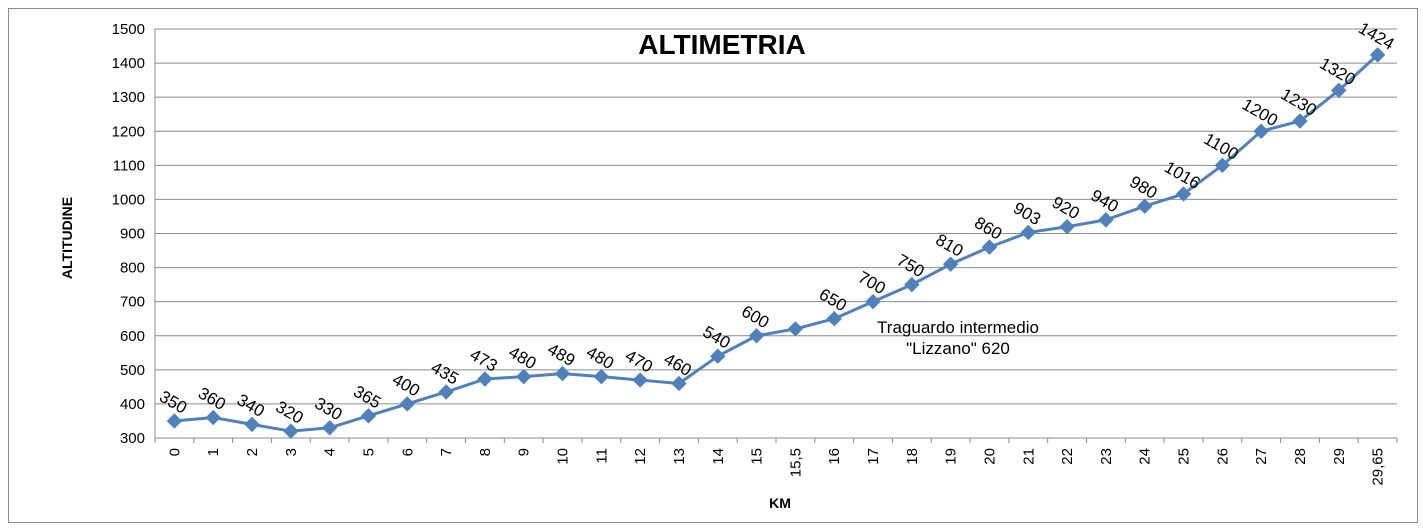 The image size is (1423, 529). I want to click on x-tick-label: 1, so click(213, 452).